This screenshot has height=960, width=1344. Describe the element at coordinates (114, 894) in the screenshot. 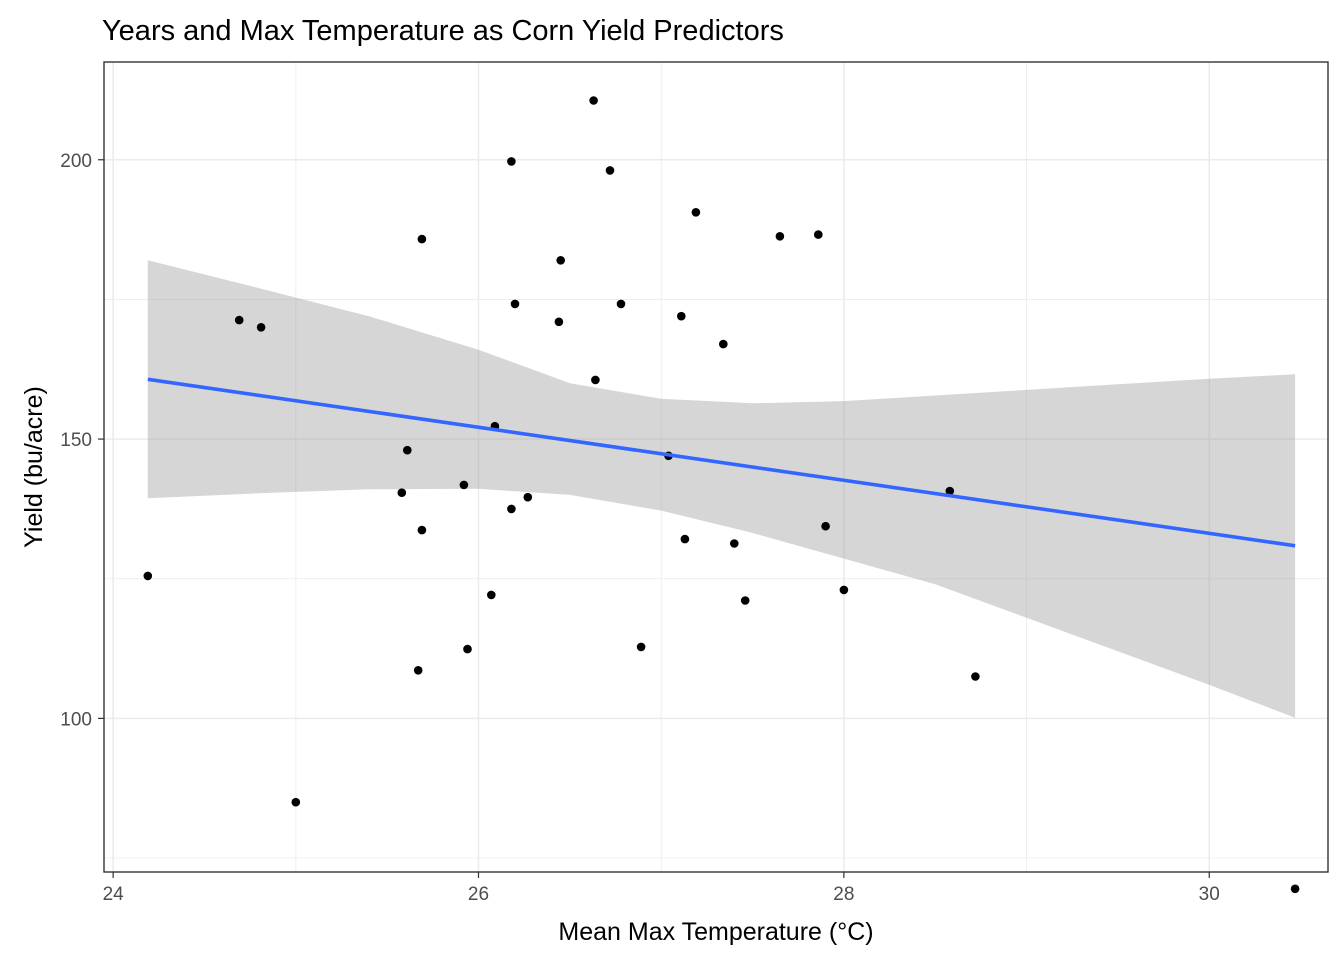

I see `x-tick-label: 24` at that location.